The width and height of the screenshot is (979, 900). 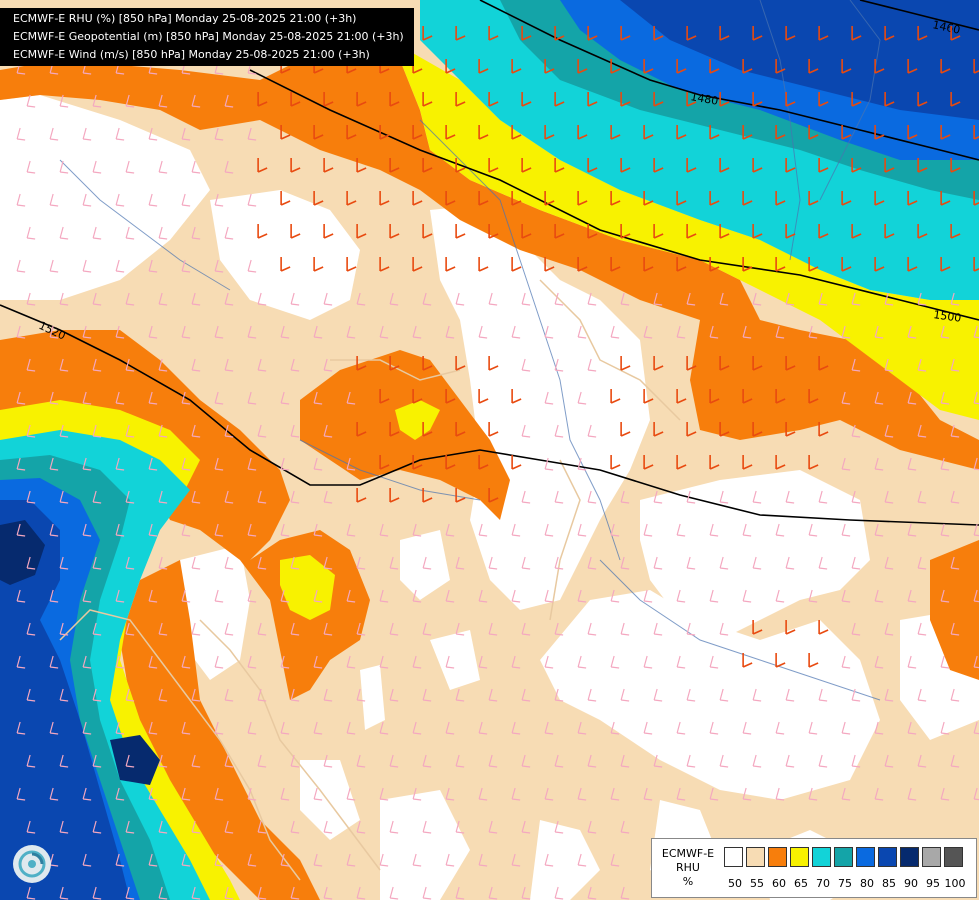 What do you see at coordinates (845, 883) in the screenshot?
I see `legend-tick-label: 75` at bounding box center [845, 883].